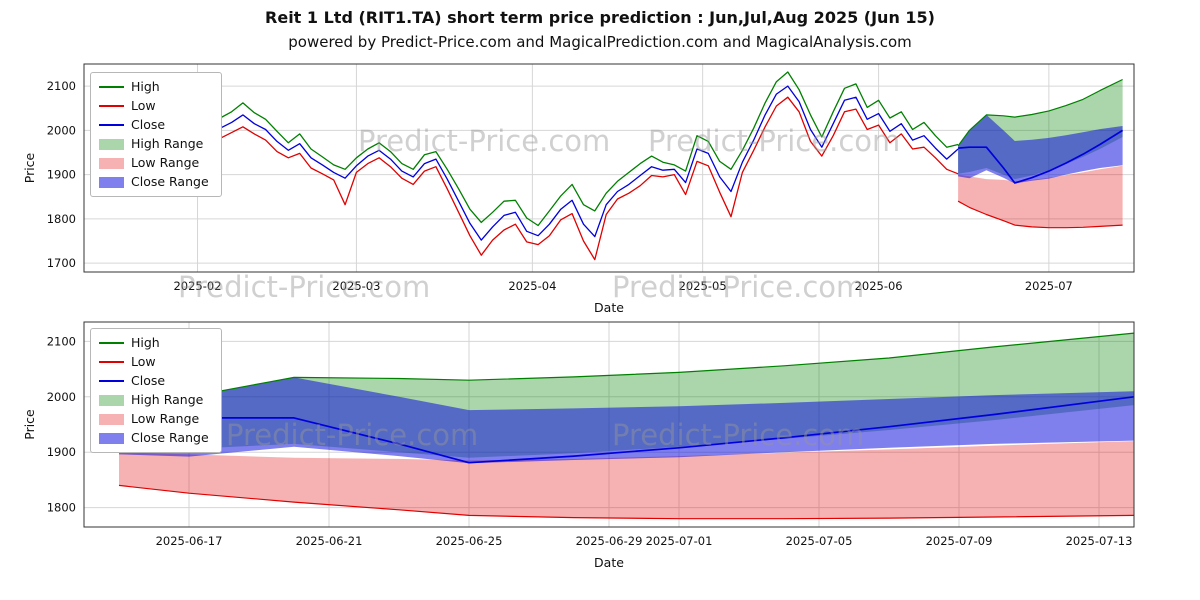 The image size is (1200, 600). I want to click on svg-text: 2025-07, so click(1049, 286).